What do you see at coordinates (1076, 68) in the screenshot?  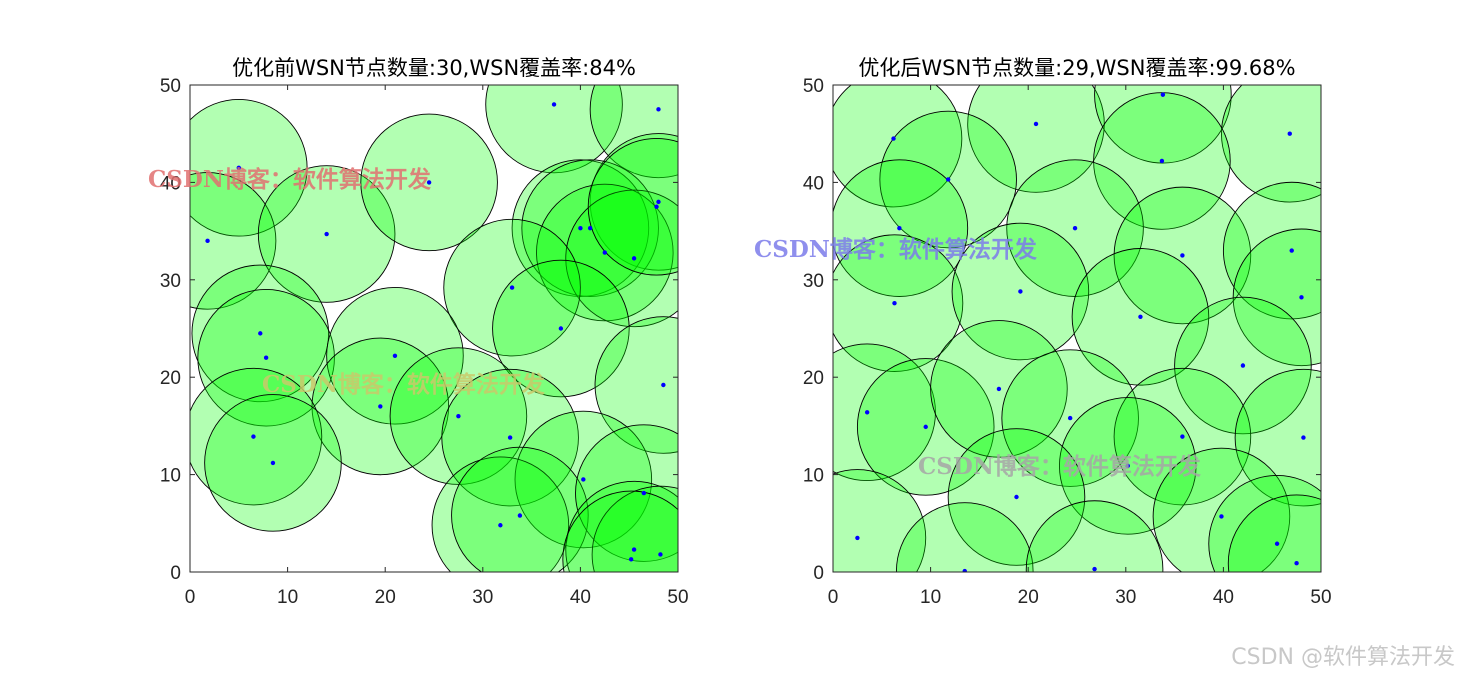 I see `chart-title-after: 优化后WSN节点数量:29,WSN覆盖率:99.68%` at bounding box center [1076, 68].